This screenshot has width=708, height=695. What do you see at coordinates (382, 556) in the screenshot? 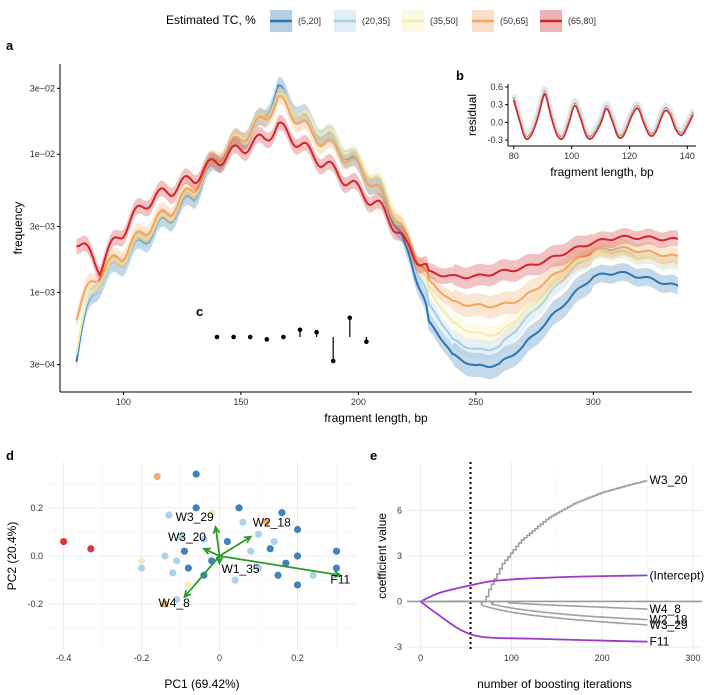
I see `y-axis-label: coefficient value` at bounding box center [382, 556].